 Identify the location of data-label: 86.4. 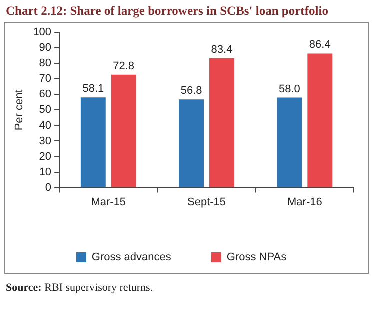
(320, 45).